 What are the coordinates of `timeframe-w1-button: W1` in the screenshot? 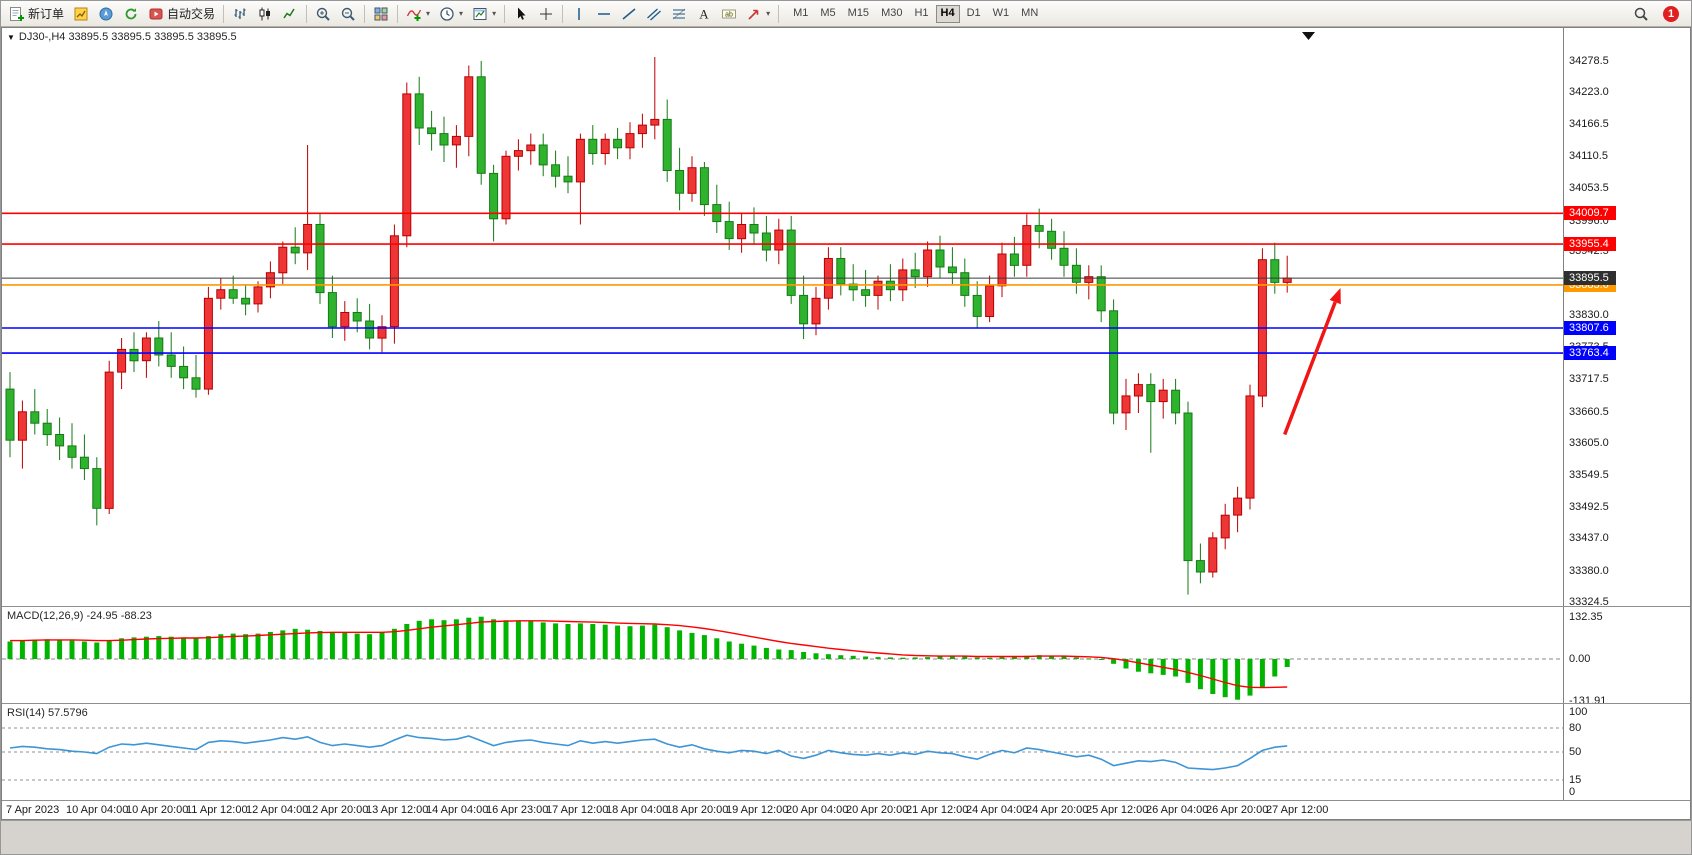 It's located at (1001, 12).